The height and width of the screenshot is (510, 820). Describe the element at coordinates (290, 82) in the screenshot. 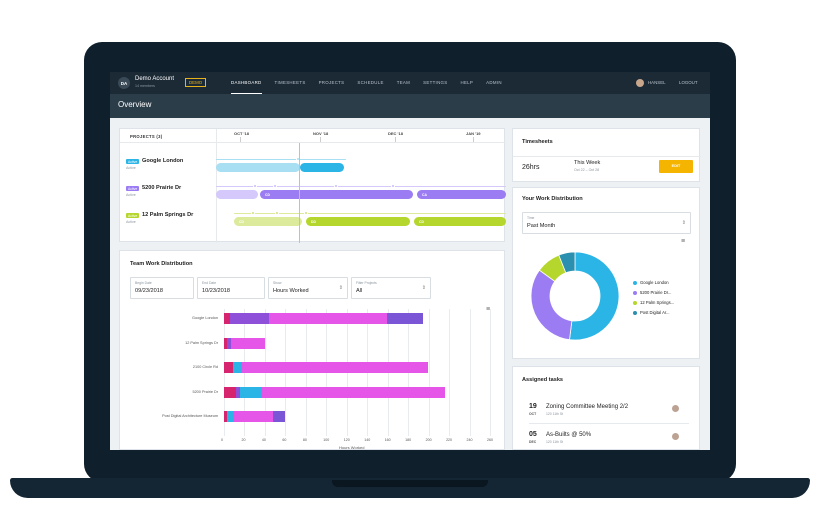

I see `nav-timesheets: TIMESHEETS` at that location.